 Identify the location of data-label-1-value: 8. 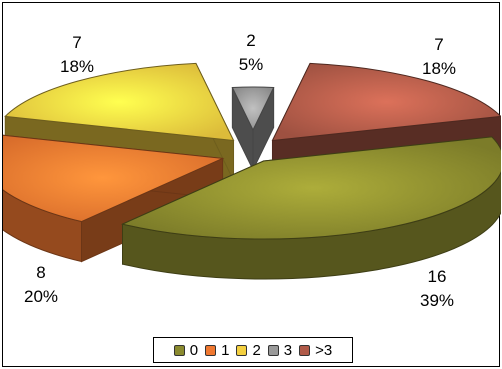
(41, 272).